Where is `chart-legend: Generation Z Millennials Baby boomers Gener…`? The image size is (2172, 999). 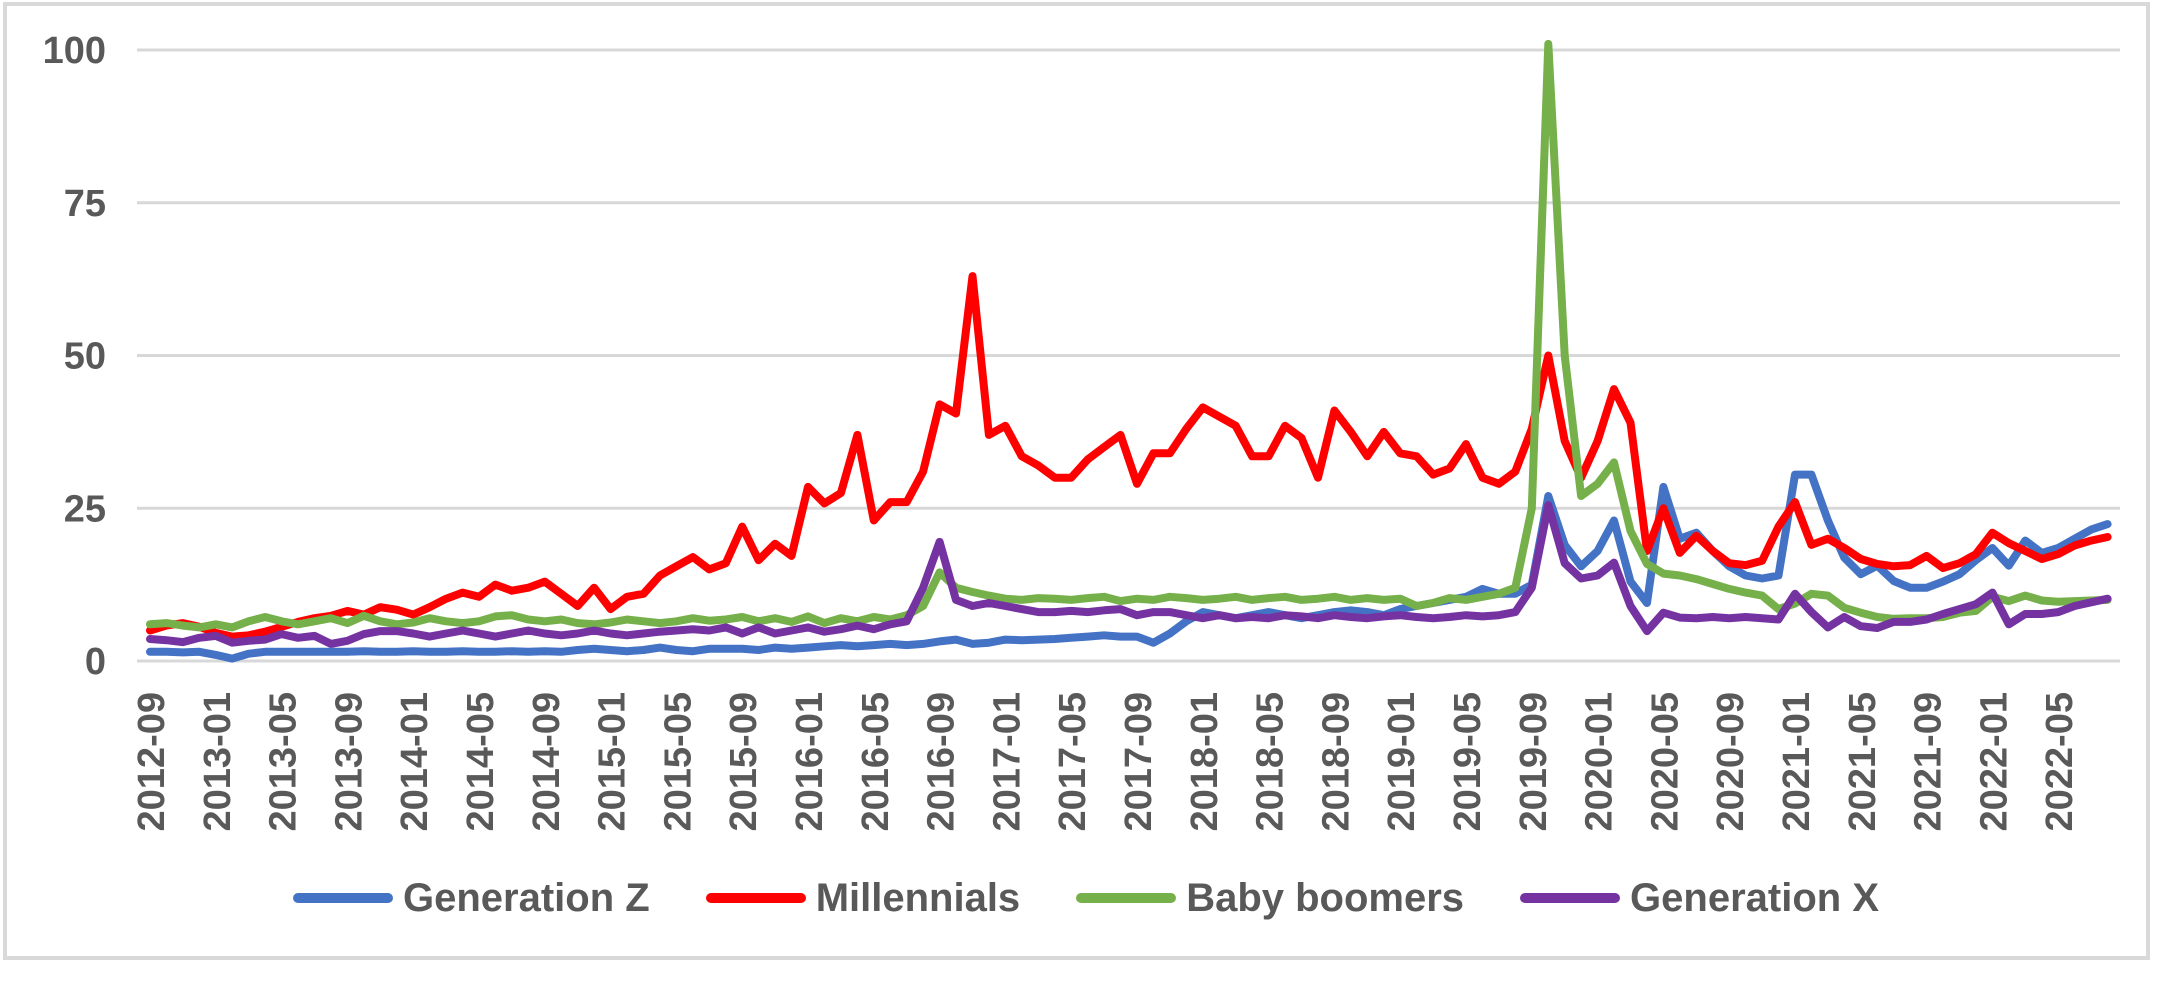
chart-legend: Generation Z Millennials Baby boomers Gener… is located at coordinates (1086, 898).